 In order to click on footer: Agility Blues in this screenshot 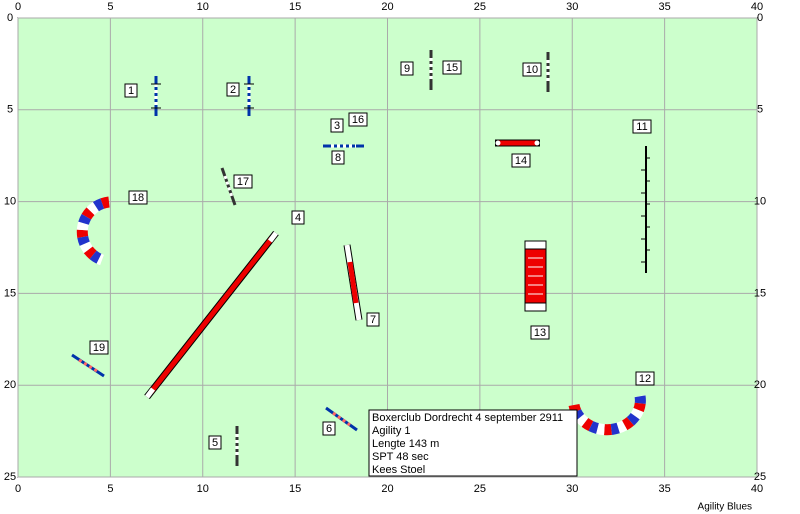, I will do `click(725, 507)`.